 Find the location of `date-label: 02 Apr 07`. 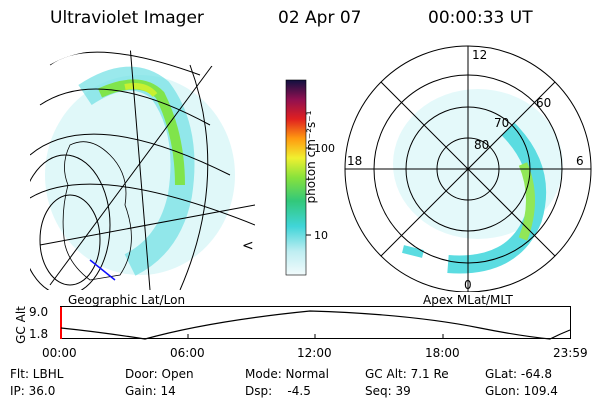

date-label: 02 Apr 07 is located at coordinates (320, 18).